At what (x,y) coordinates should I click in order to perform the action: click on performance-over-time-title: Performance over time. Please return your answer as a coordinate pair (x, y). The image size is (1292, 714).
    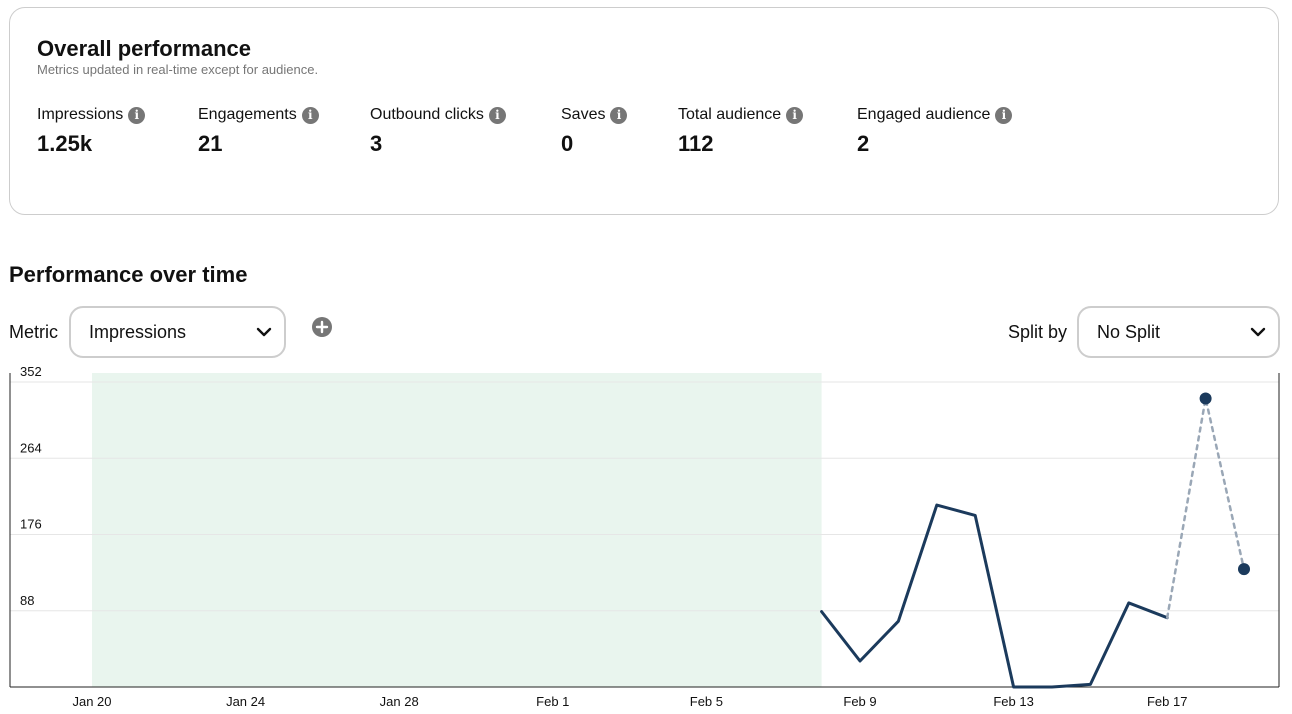
    Looking at the image, I should click on (128, 274).